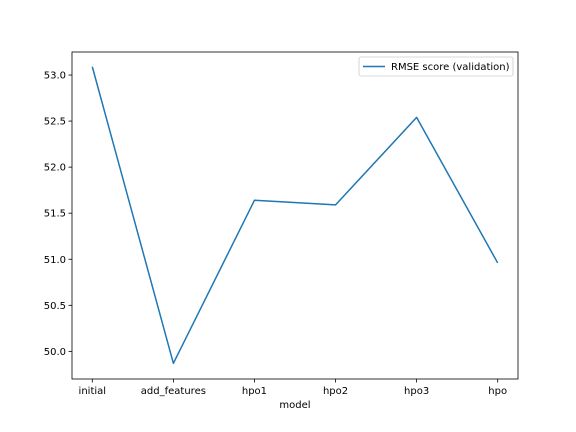 This screenshot has height=432, width=576. I want to click on legend-box, so click(436, 66).